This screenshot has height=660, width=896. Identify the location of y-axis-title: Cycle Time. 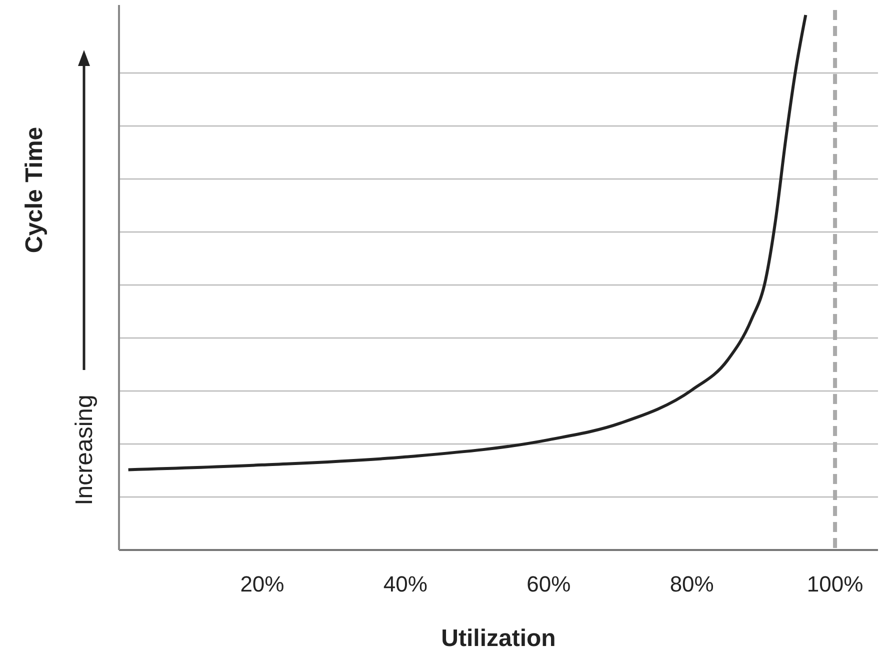
(34, 190).